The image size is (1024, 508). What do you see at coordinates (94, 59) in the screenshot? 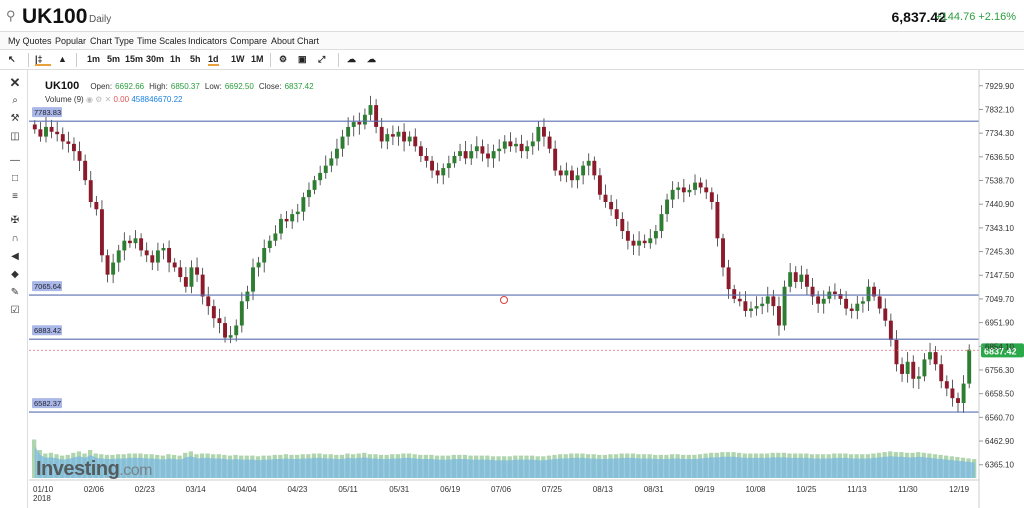
I see `interval-1m: 1m` at bounding box center [94, 59].